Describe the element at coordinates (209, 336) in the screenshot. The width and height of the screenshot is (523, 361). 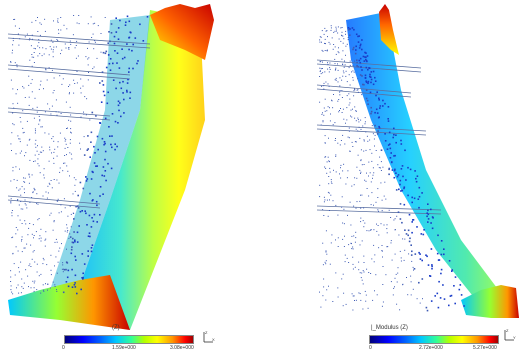
I see `axis-triad-icon: Z X` at that location.